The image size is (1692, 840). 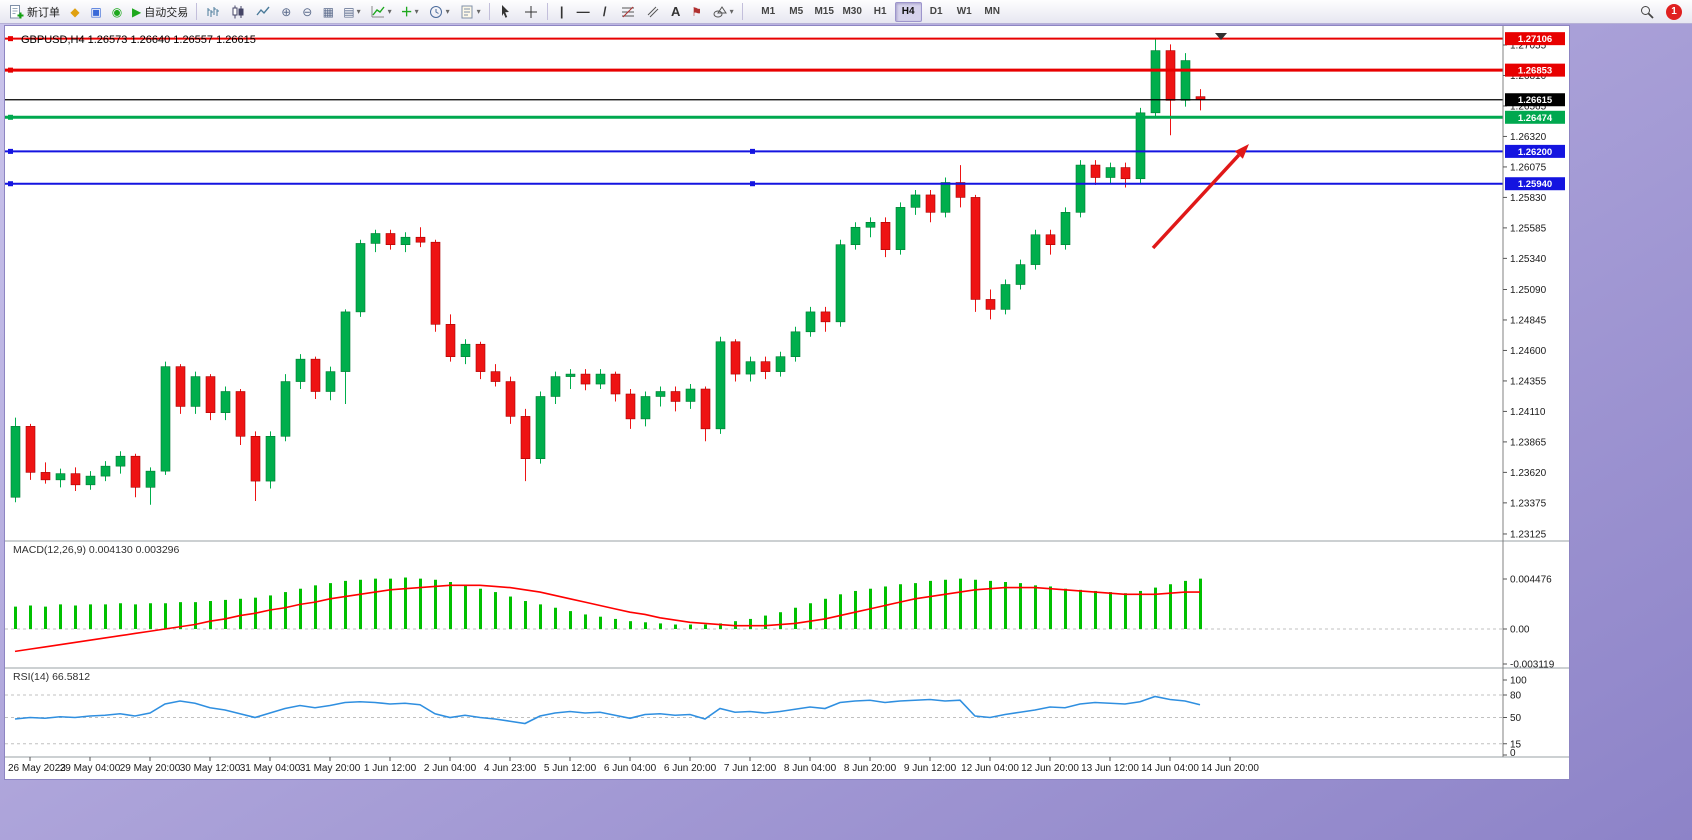 I want to click on svg-text: 1.26075, so click(x=1528, y=167).